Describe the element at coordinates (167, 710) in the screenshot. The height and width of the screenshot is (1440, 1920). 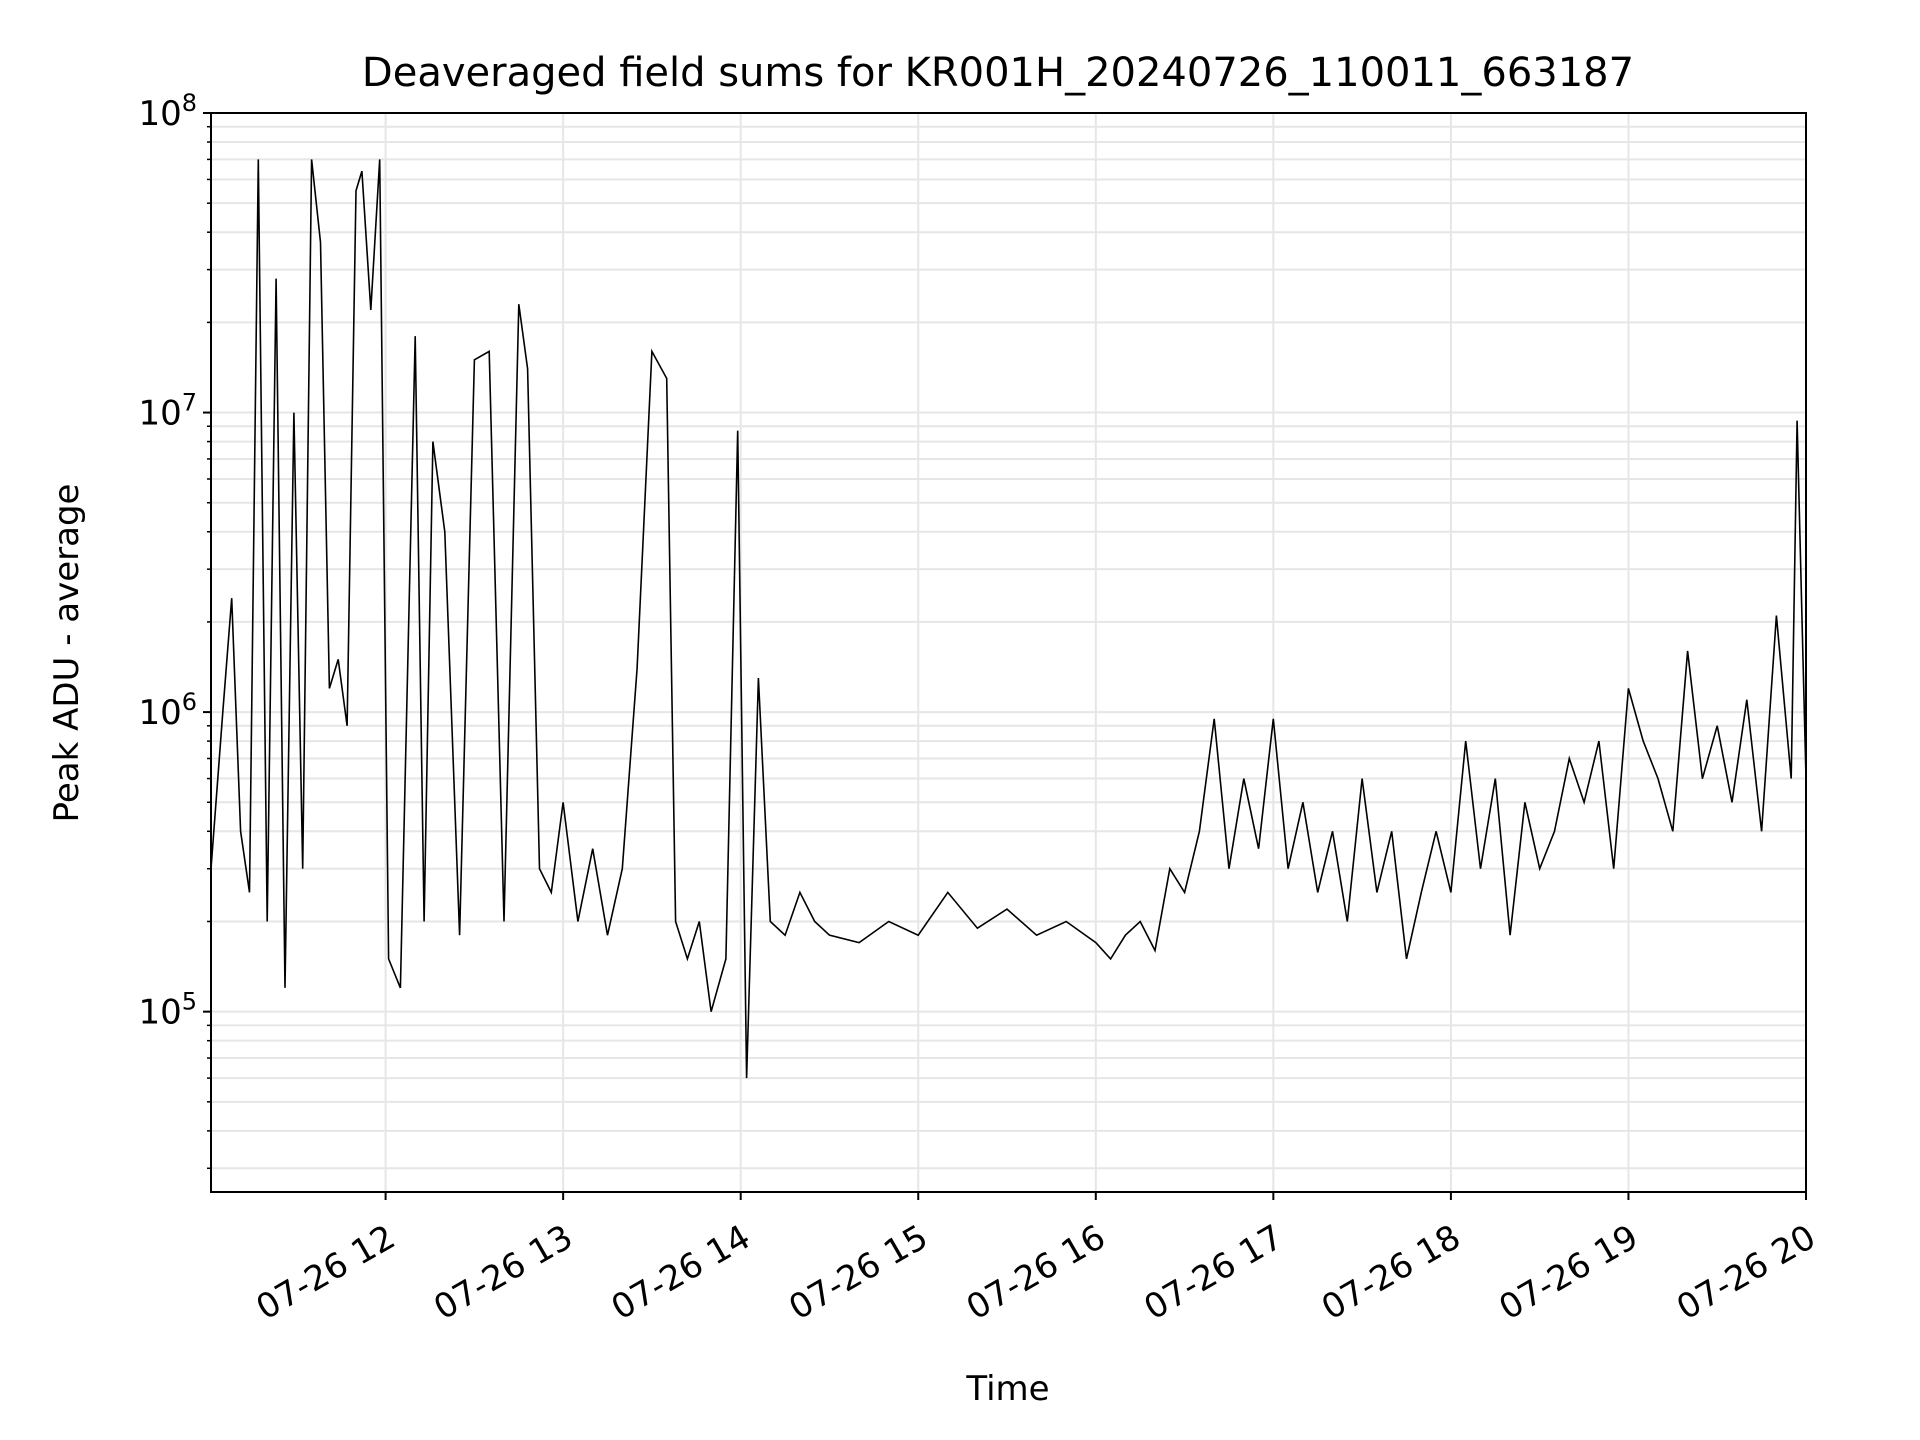
I see `y-tick-label: 10⁶` at that location.